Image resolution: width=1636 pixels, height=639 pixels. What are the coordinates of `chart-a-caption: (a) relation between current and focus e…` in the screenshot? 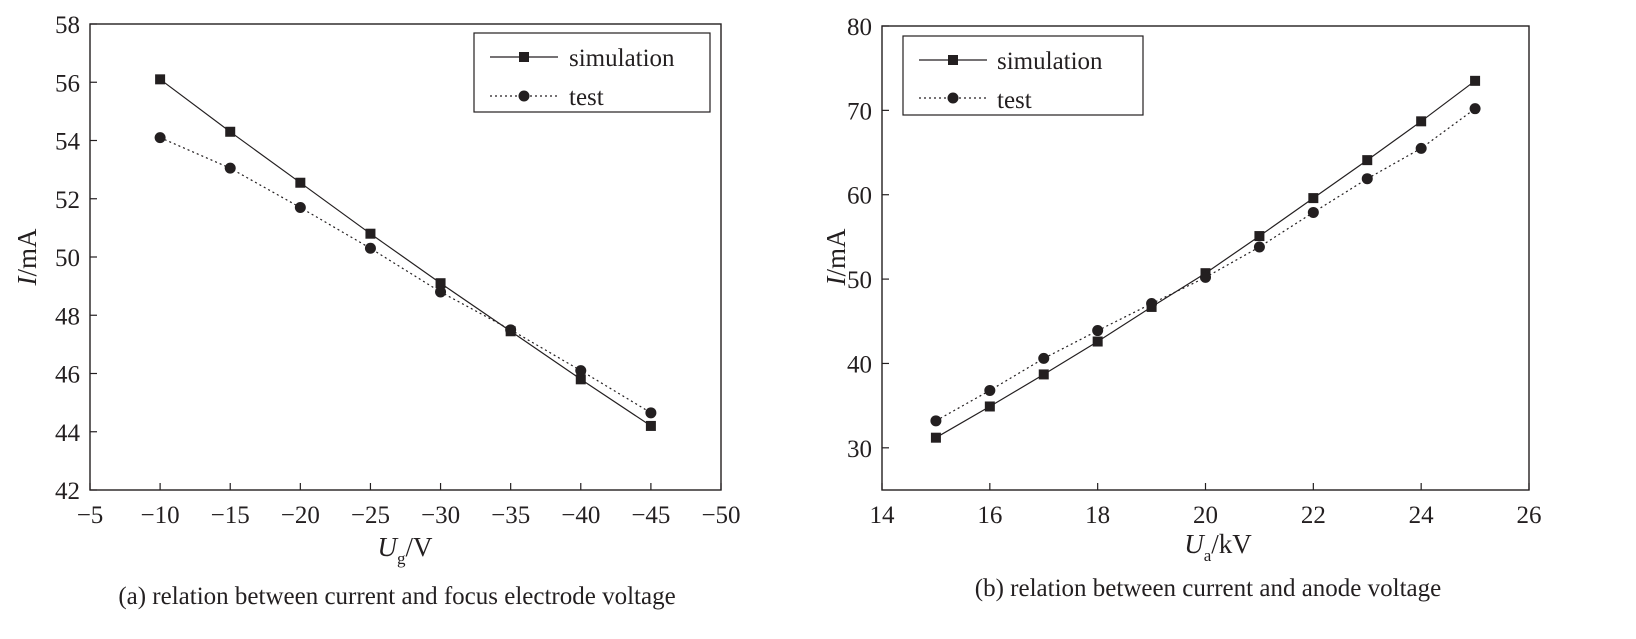 It's located at (396, 596).